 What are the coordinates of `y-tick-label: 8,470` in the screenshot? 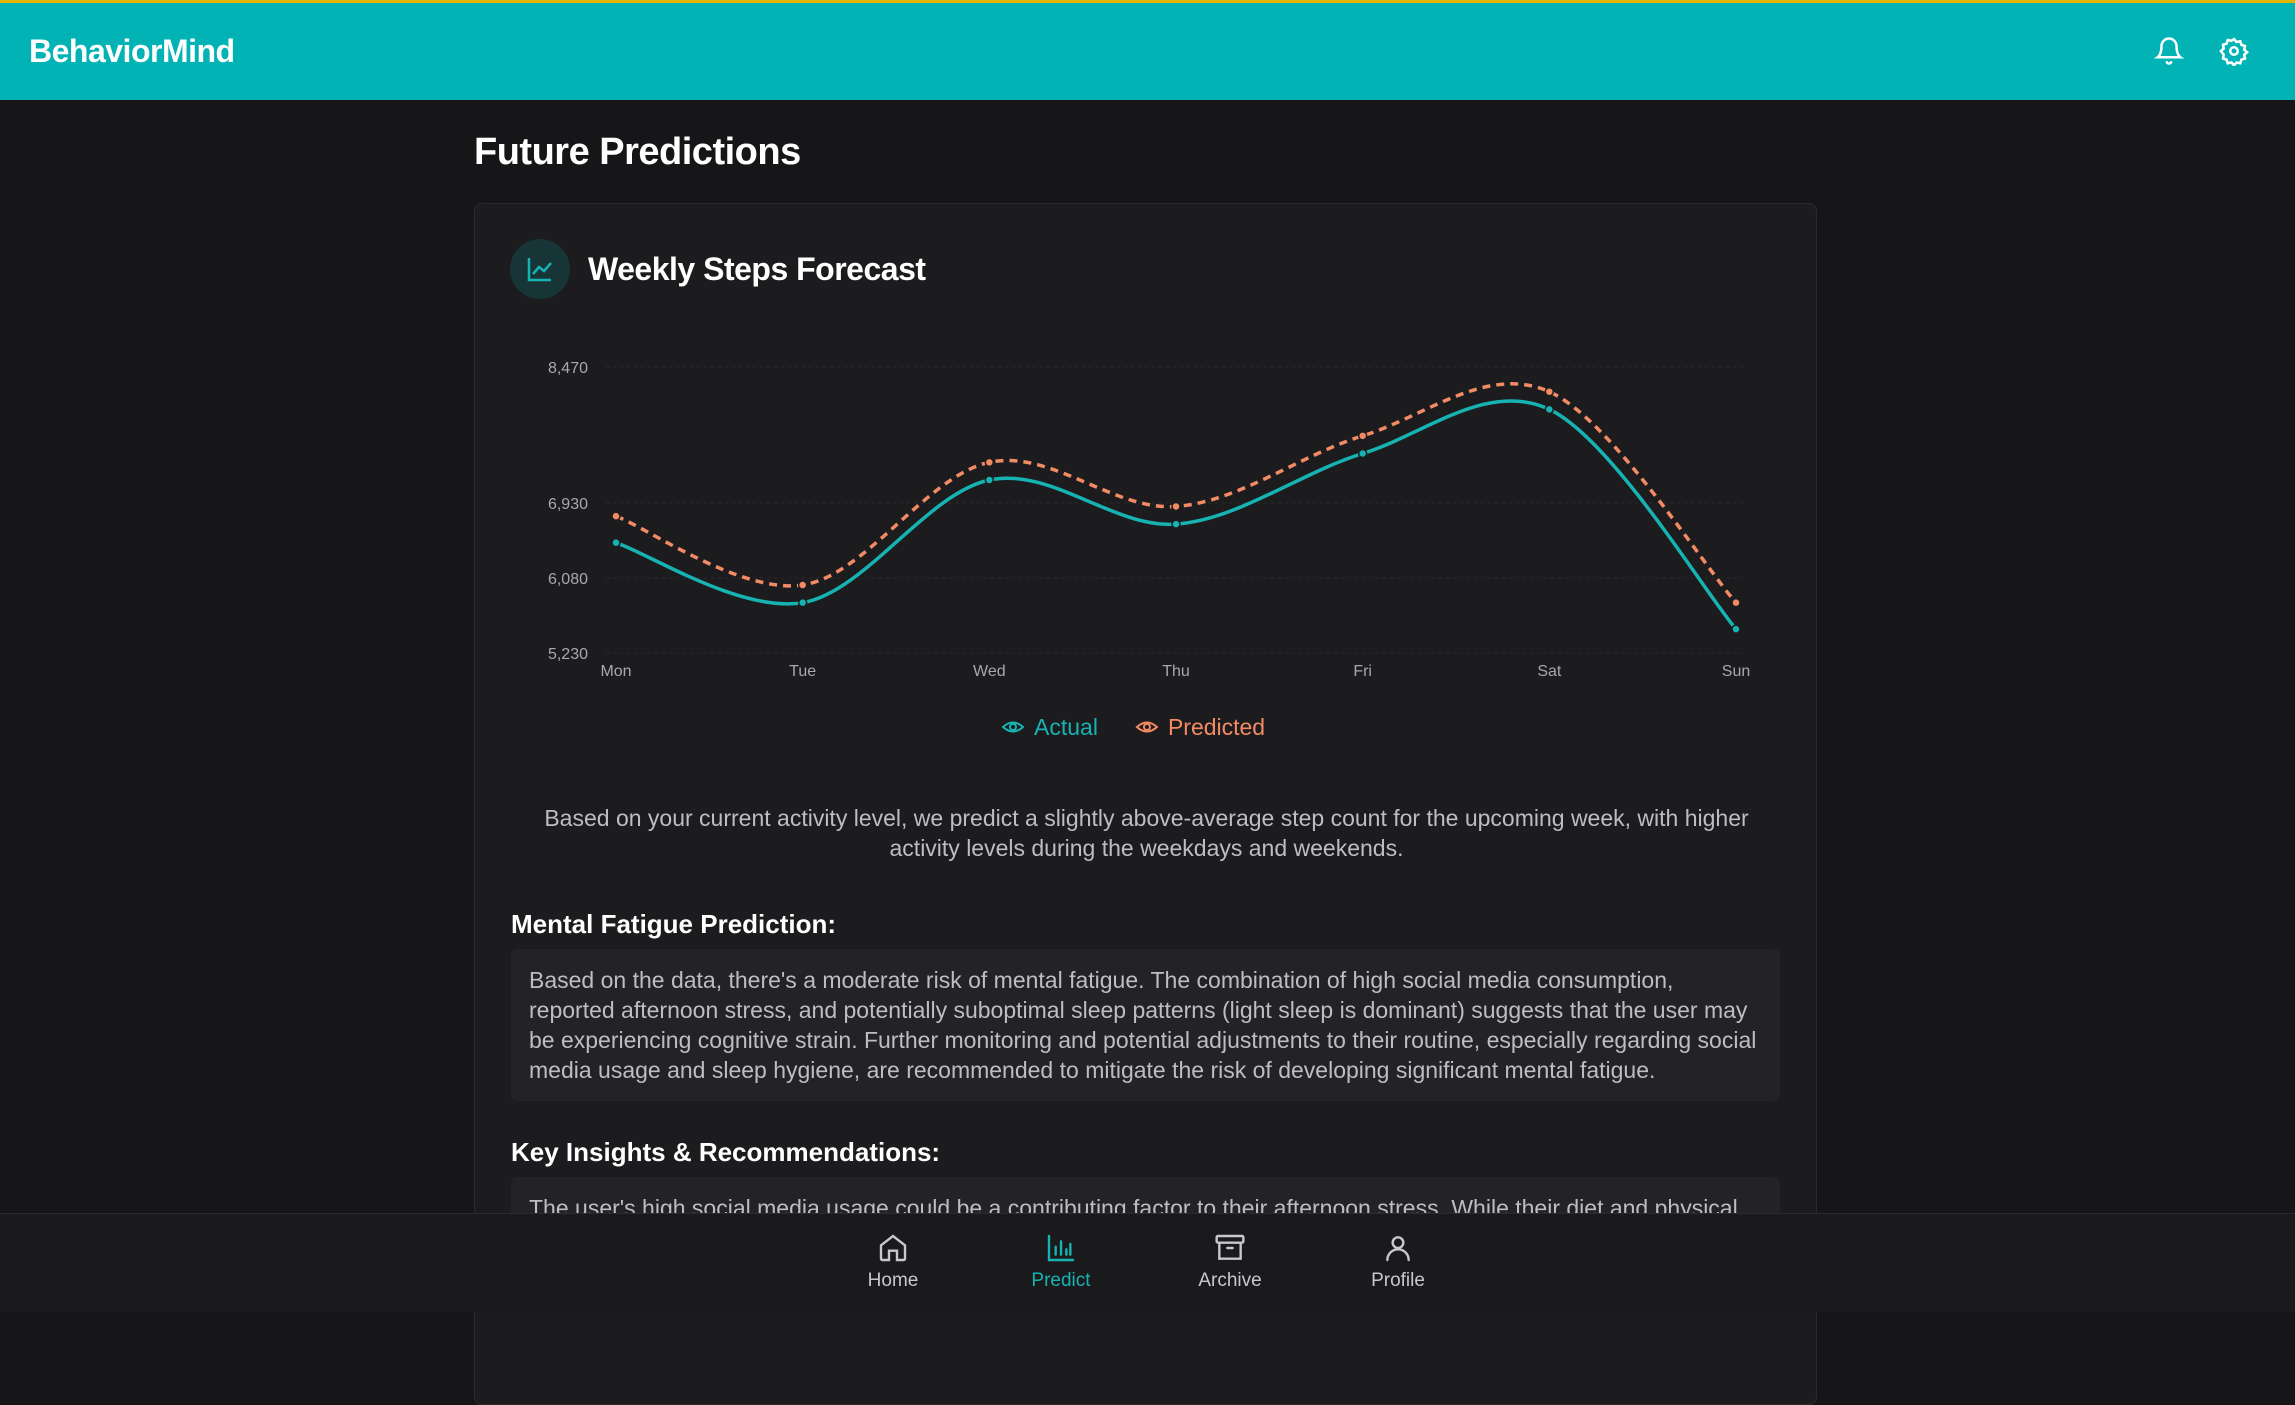 It's located at (568, 368).